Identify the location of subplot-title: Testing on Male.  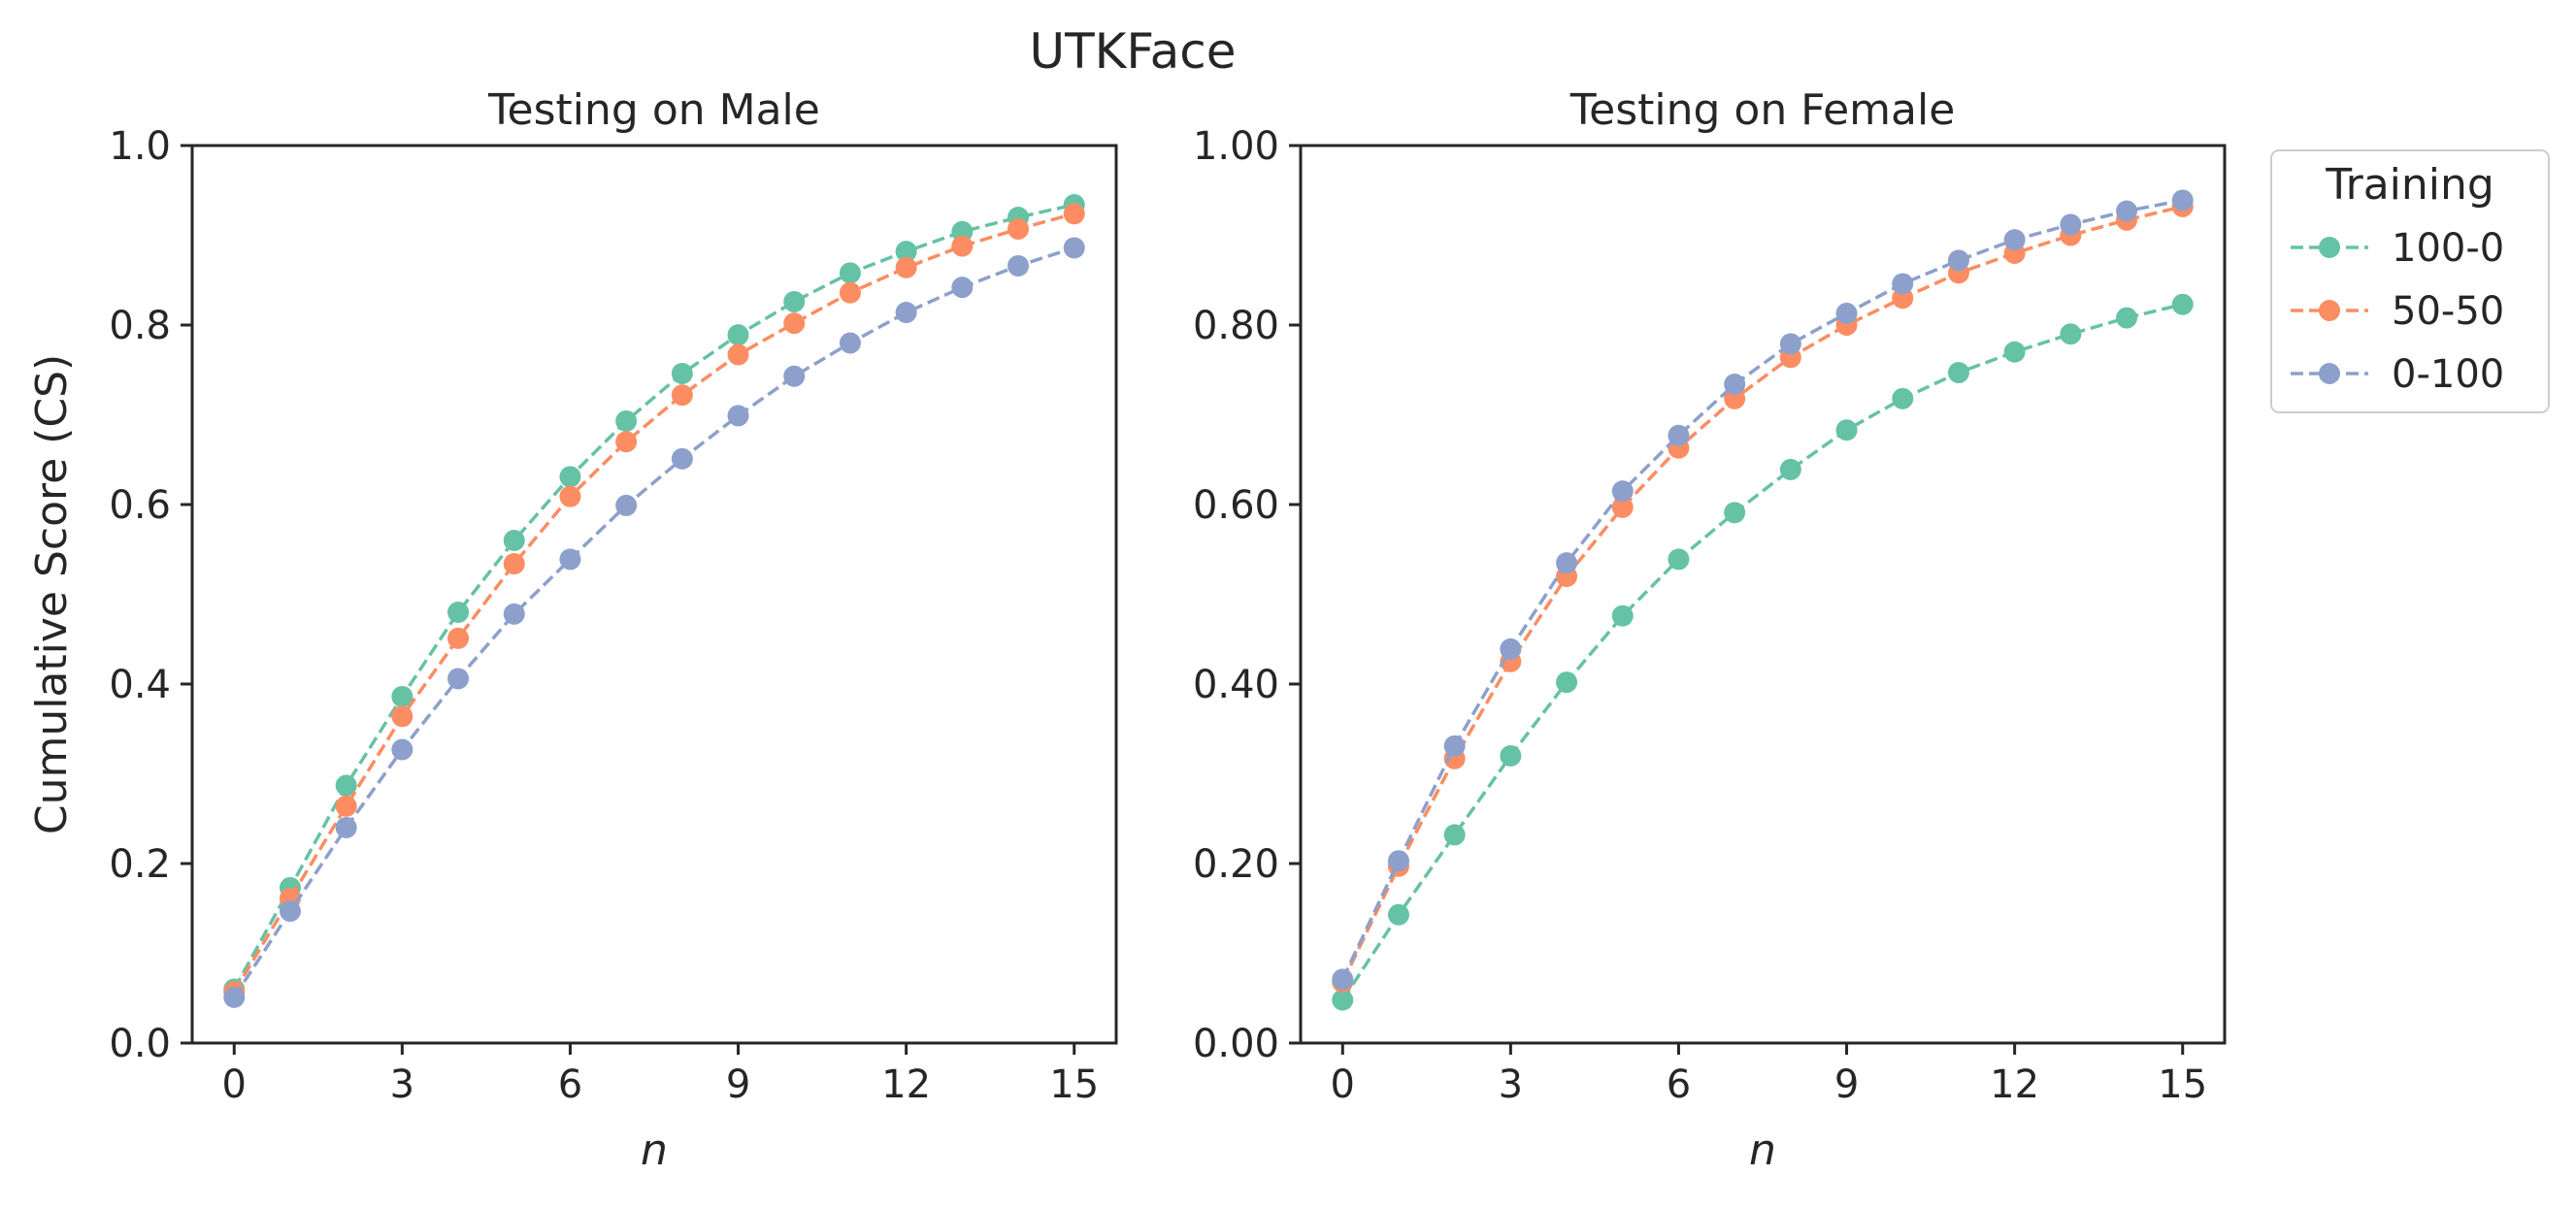
(653, 110).